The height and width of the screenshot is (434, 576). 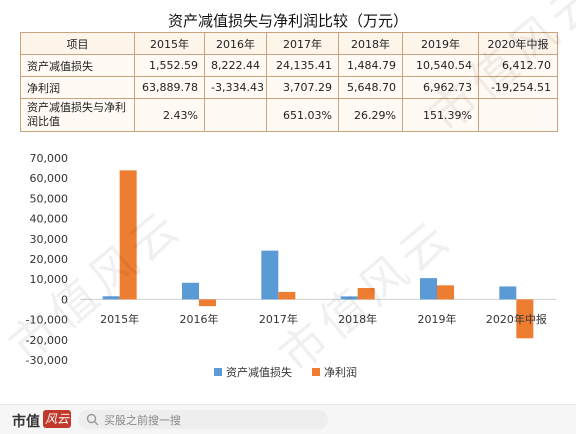 I want to click on brand-logo: 风云, so click(x=57, y=419).